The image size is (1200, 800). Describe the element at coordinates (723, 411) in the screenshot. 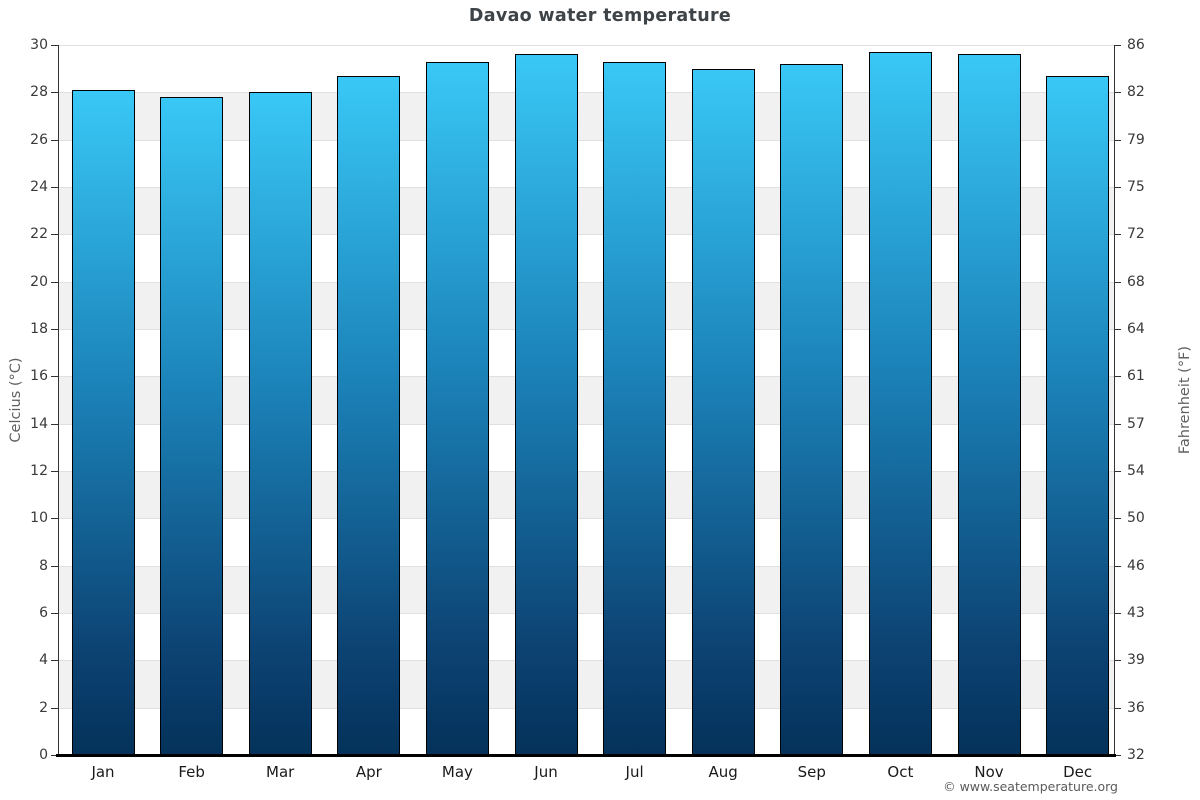

I see `bar-aug` at that location.